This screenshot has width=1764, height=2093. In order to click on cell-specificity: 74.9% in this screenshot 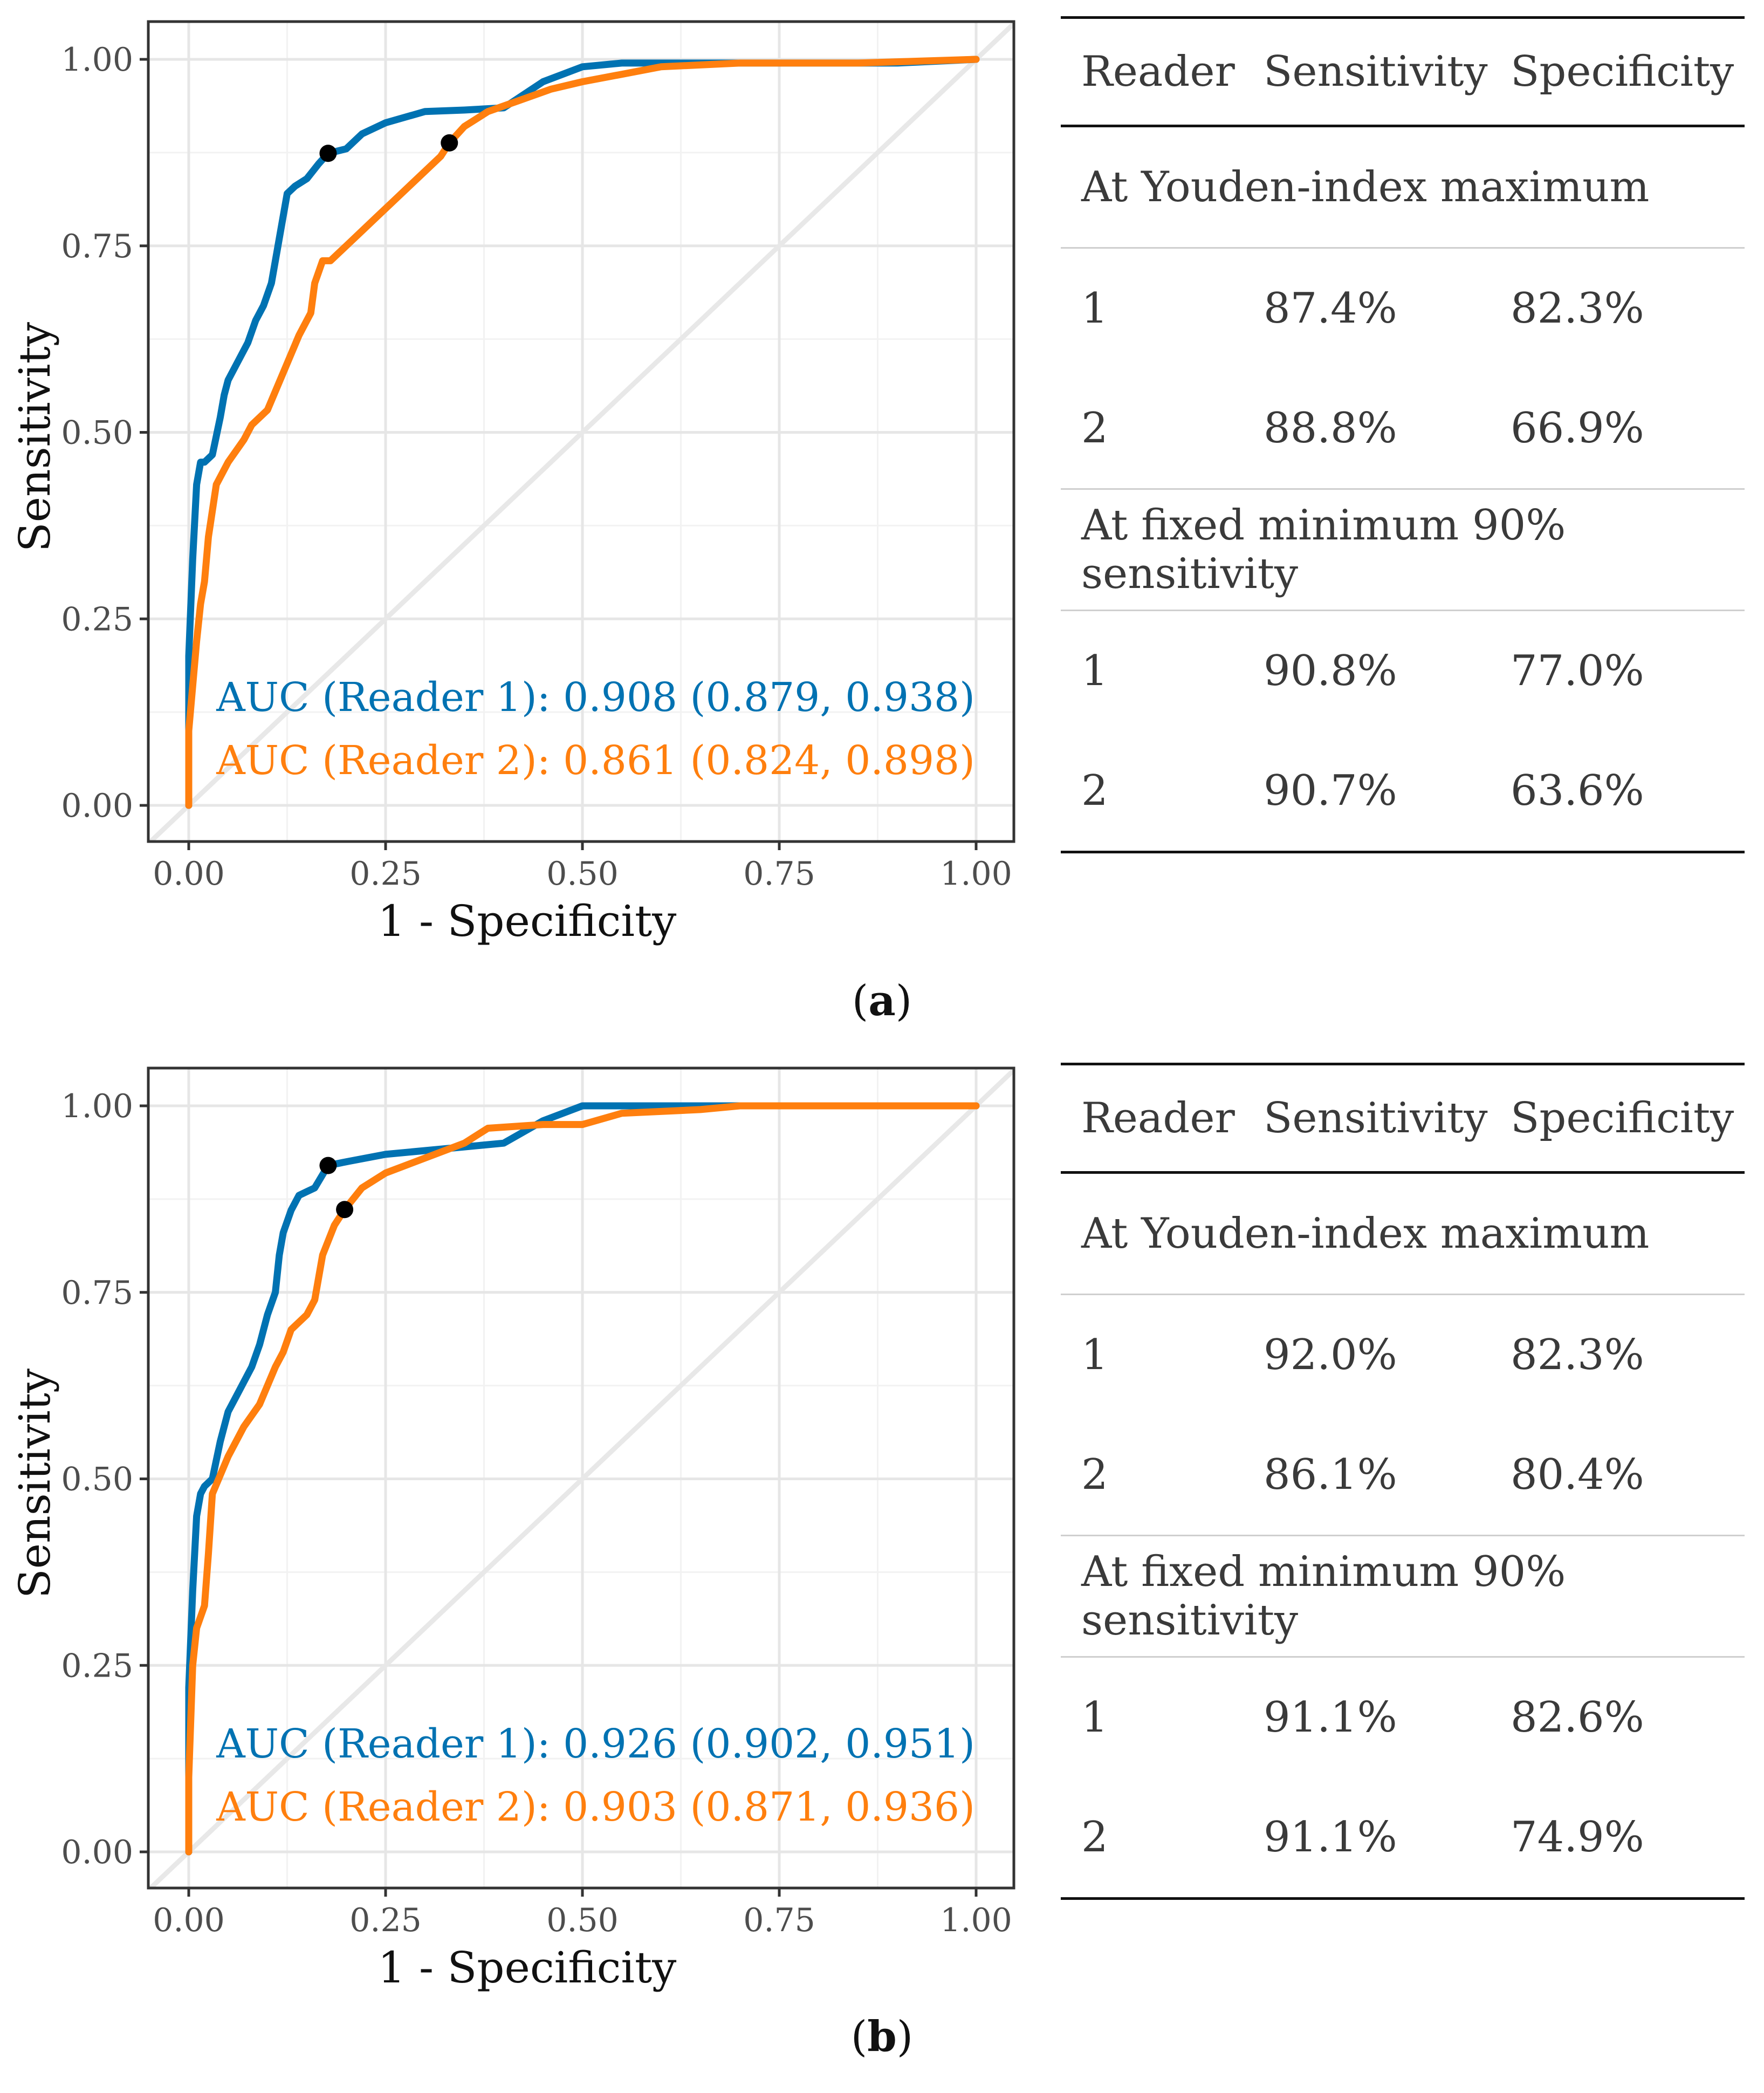, I will do `click(1618, 1838)`.